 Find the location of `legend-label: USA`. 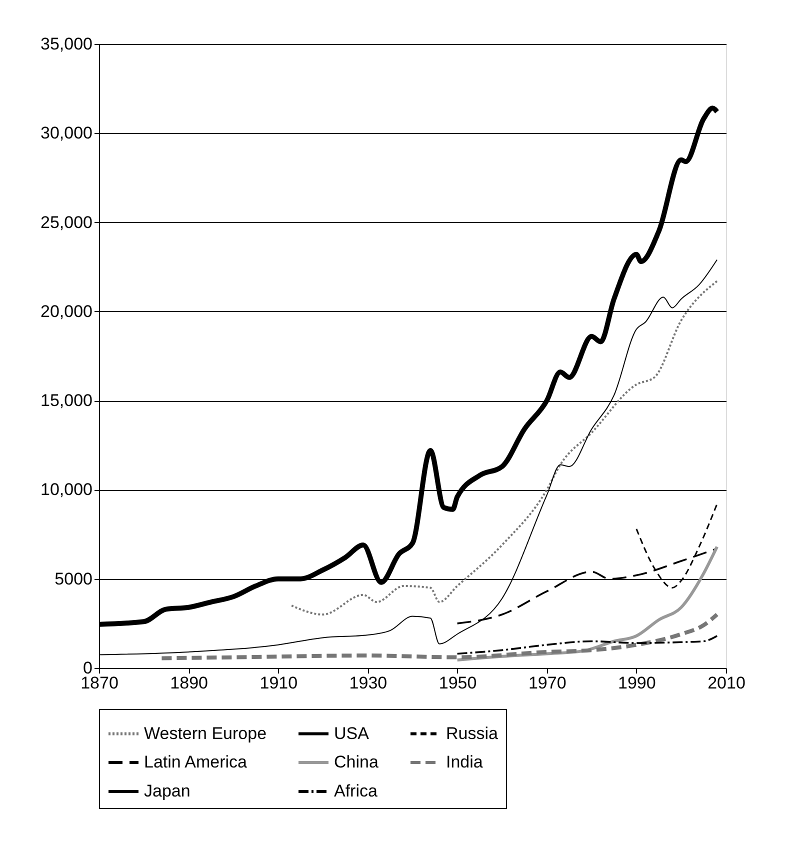

legend-label: USA is located at coordinates (352, 733).